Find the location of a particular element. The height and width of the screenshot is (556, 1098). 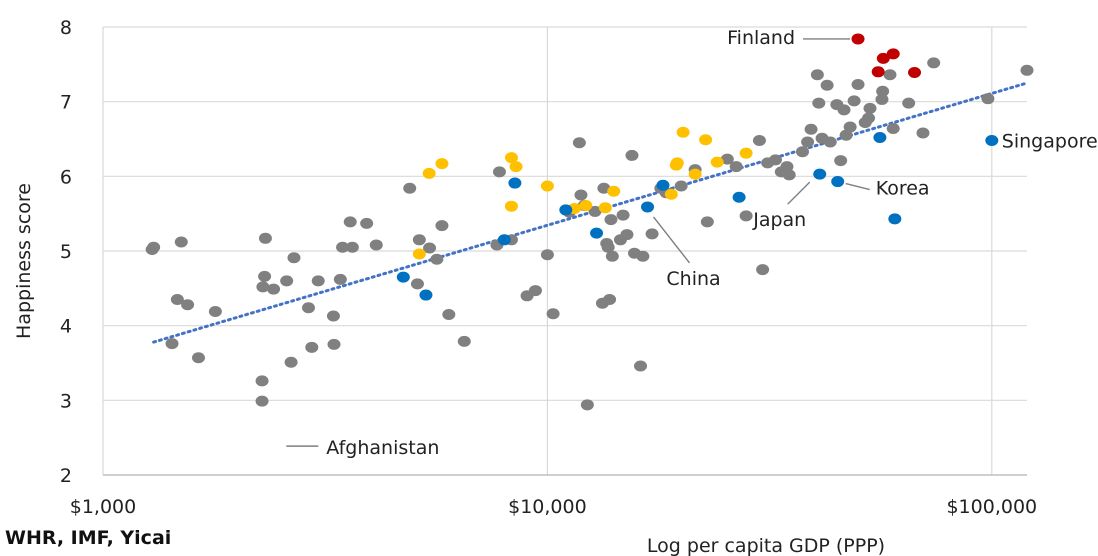

y-tick-label: 5 is located at coordinates (66, 252).